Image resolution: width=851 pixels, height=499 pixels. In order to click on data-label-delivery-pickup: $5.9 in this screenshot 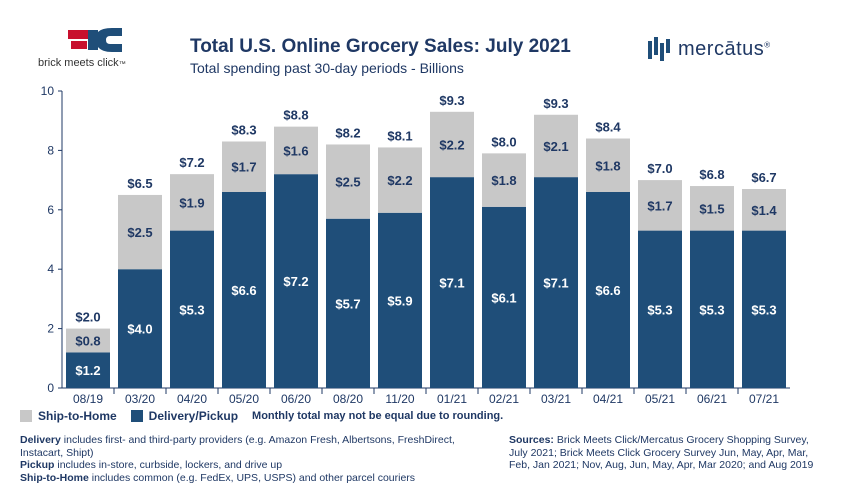, I will do `click(399, 300)`.